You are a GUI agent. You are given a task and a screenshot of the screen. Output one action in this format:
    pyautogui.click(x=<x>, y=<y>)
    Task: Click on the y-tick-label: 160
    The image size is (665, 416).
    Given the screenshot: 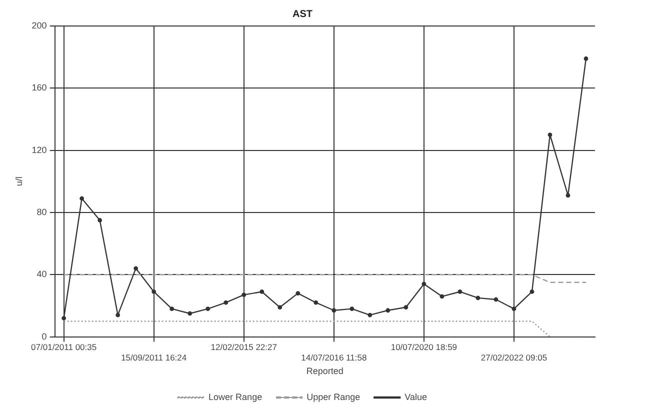 What is the action you would take?
    pyautogui.click(x=39, y=87)
    